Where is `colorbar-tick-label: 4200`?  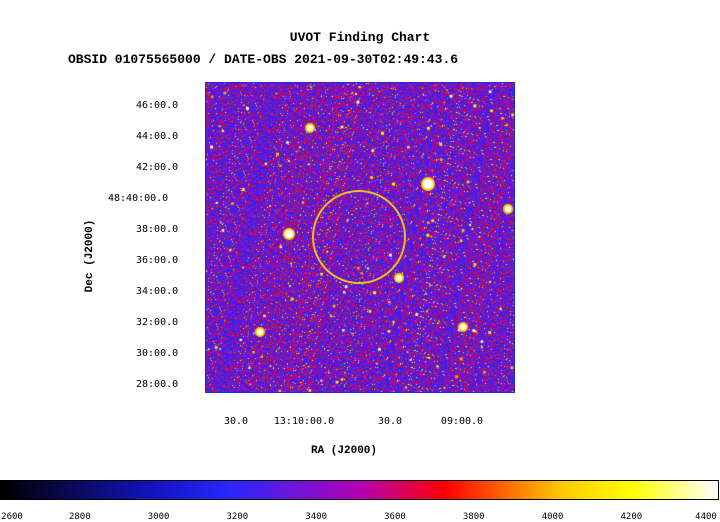
colorbar-tick-label: 4200 is located at coordinates (631, 517).